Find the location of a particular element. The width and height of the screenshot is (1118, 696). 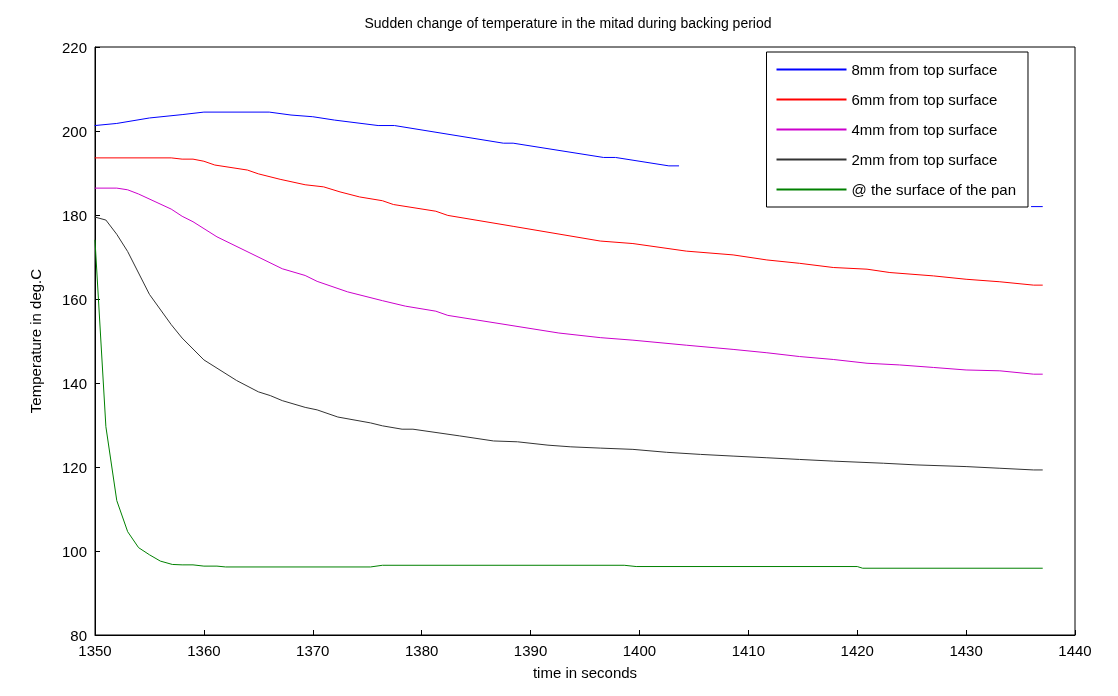

x-tick-label: 1400 is located at coordinates (639, 650).